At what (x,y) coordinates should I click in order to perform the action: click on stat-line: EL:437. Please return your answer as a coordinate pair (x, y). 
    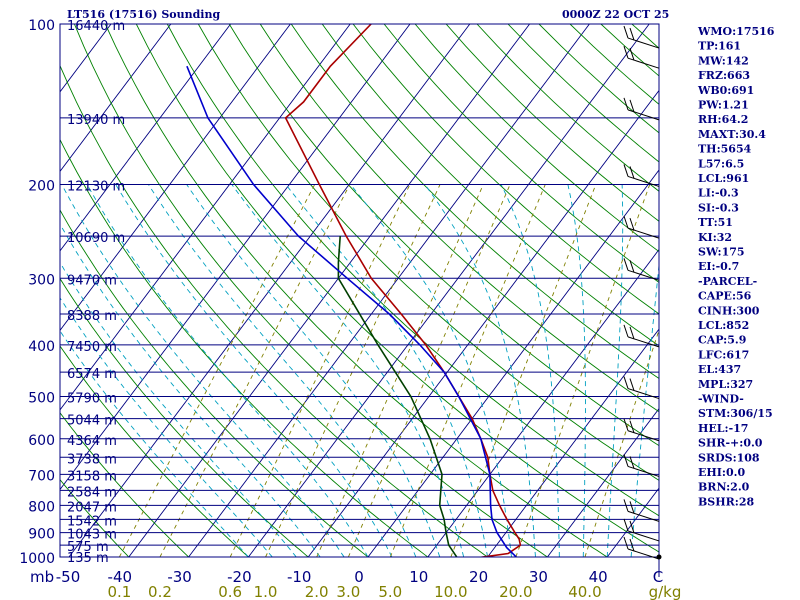
    Looking at the image, I should click on (719, 369).